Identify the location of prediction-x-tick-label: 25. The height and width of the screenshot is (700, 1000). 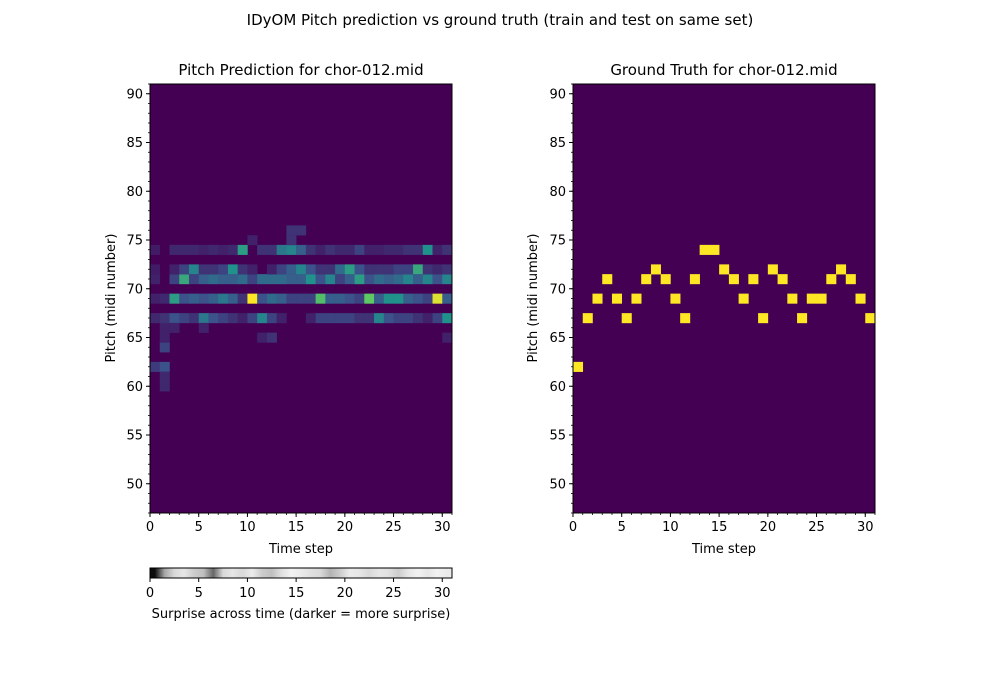
(393, 527).